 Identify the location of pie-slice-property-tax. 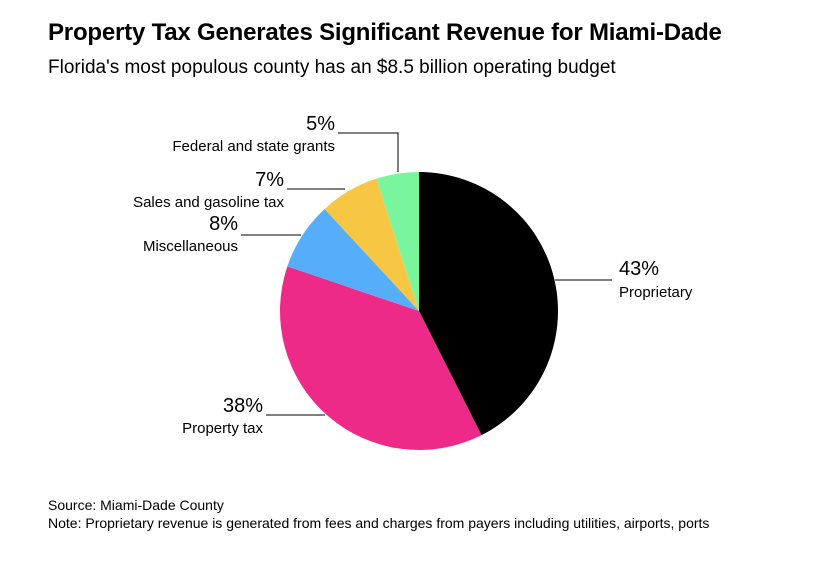
(381, 358).